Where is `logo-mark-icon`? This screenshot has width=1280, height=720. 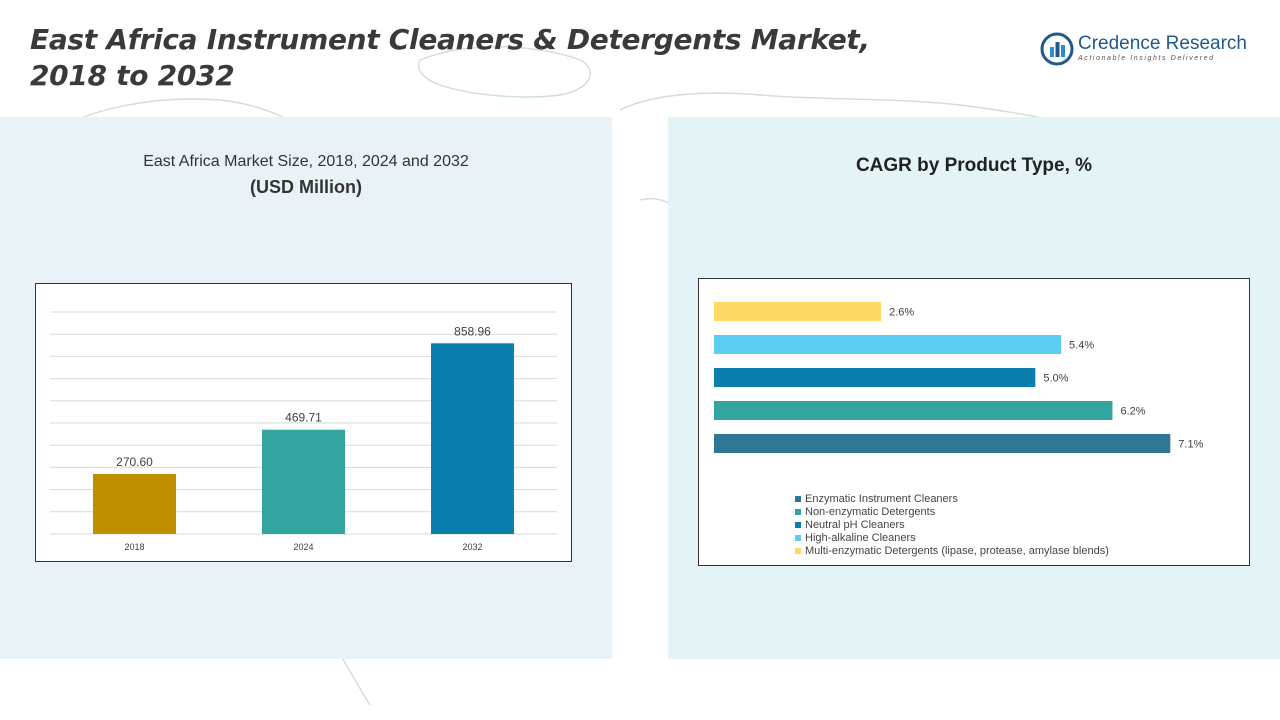
logo-mark-icon is located at coordinates (1057, 49).